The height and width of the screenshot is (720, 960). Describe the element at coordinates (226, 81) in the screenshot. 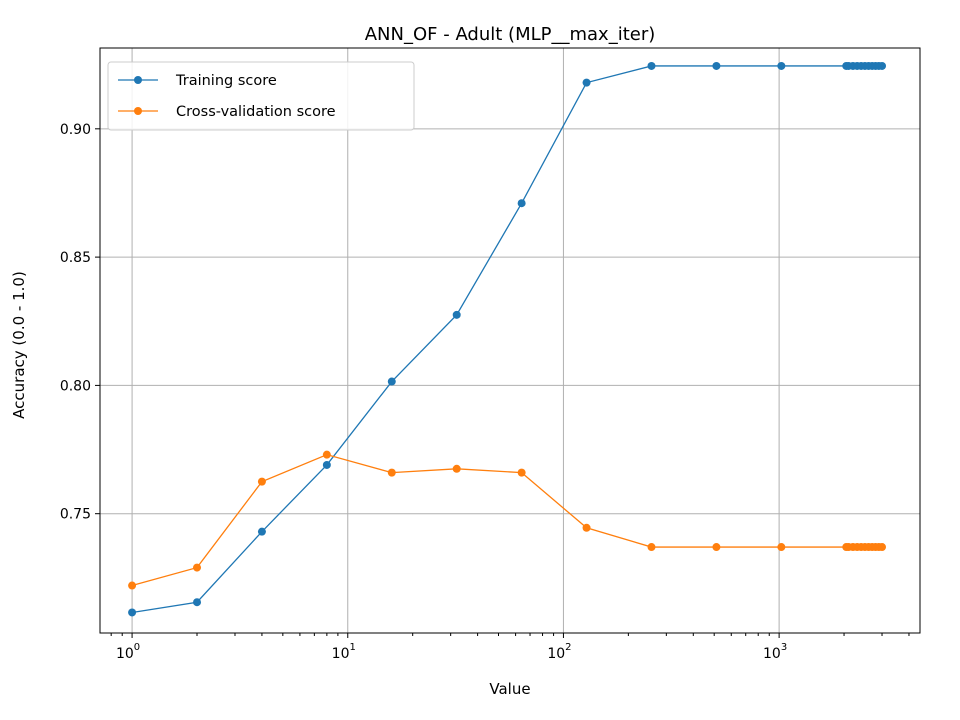

I see `legend-label: Training score` at that location.